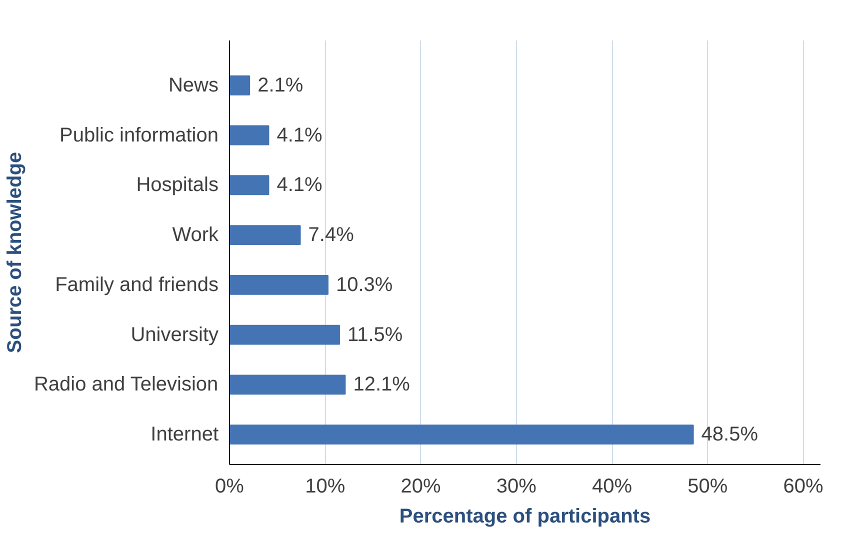 Image resolution: width=867 pixels, height=537 pixels. Describe the element at coordinates (137, 285) in the screenshot. I see `y-tick-label: Family and friends` at that location.